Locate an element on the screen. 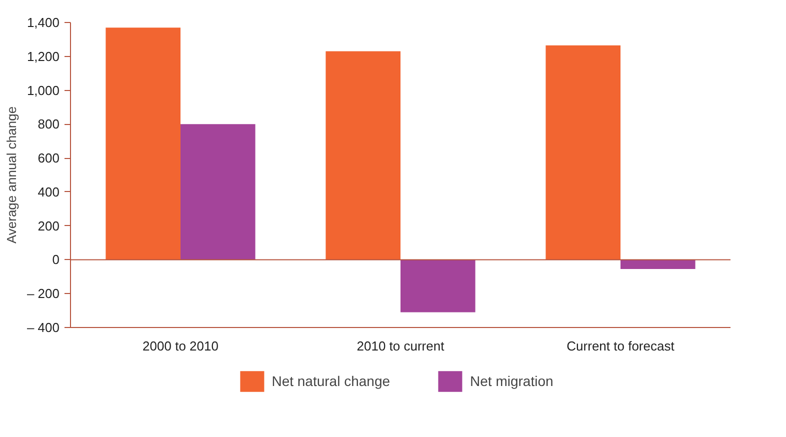 The height and width of the screenshot is (437, 786). y-tick-label: 800 is located at coordinates (49, 124).